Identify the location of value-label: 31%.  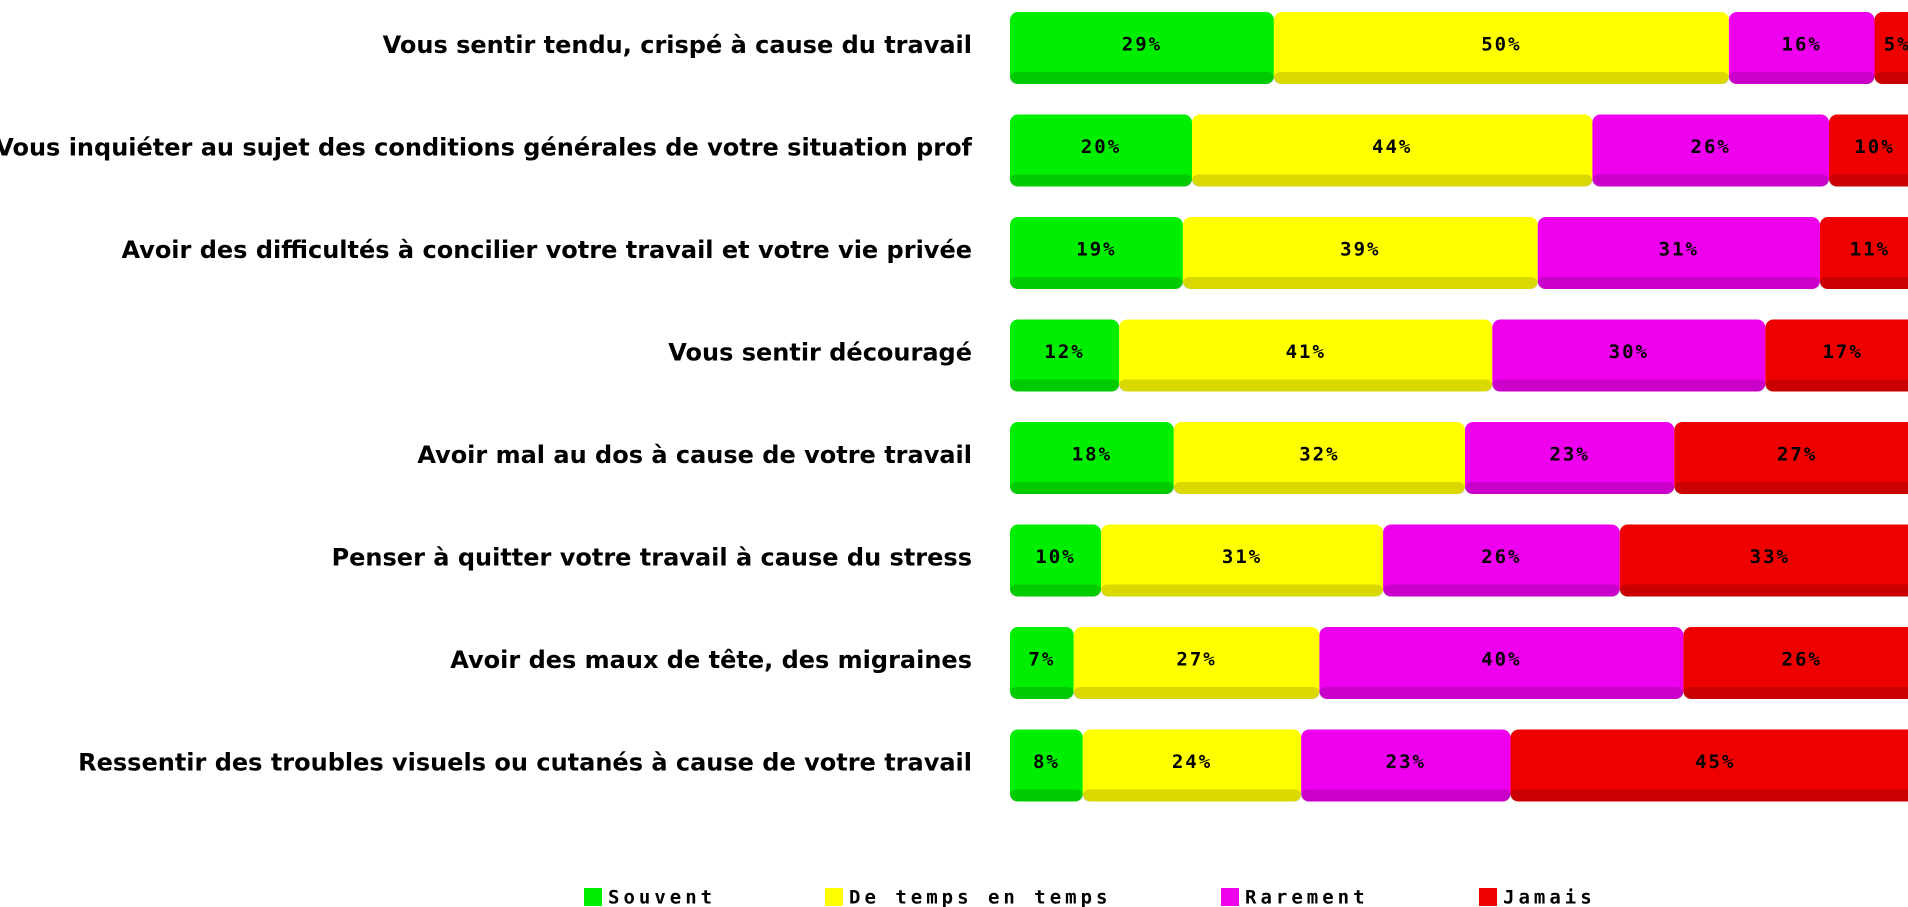
(1242, 557).